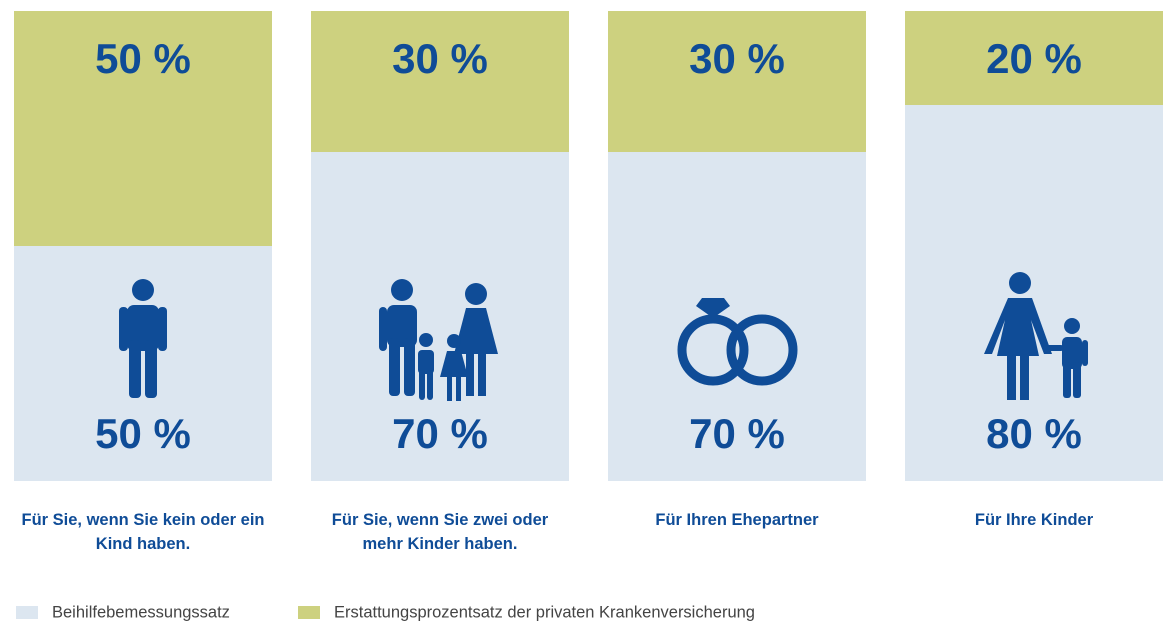  What do you see at coordinates (1034, 520) in the screenshot?
I see `category-label: Für Ihre Kinder` at bounding box center [1034, 520].